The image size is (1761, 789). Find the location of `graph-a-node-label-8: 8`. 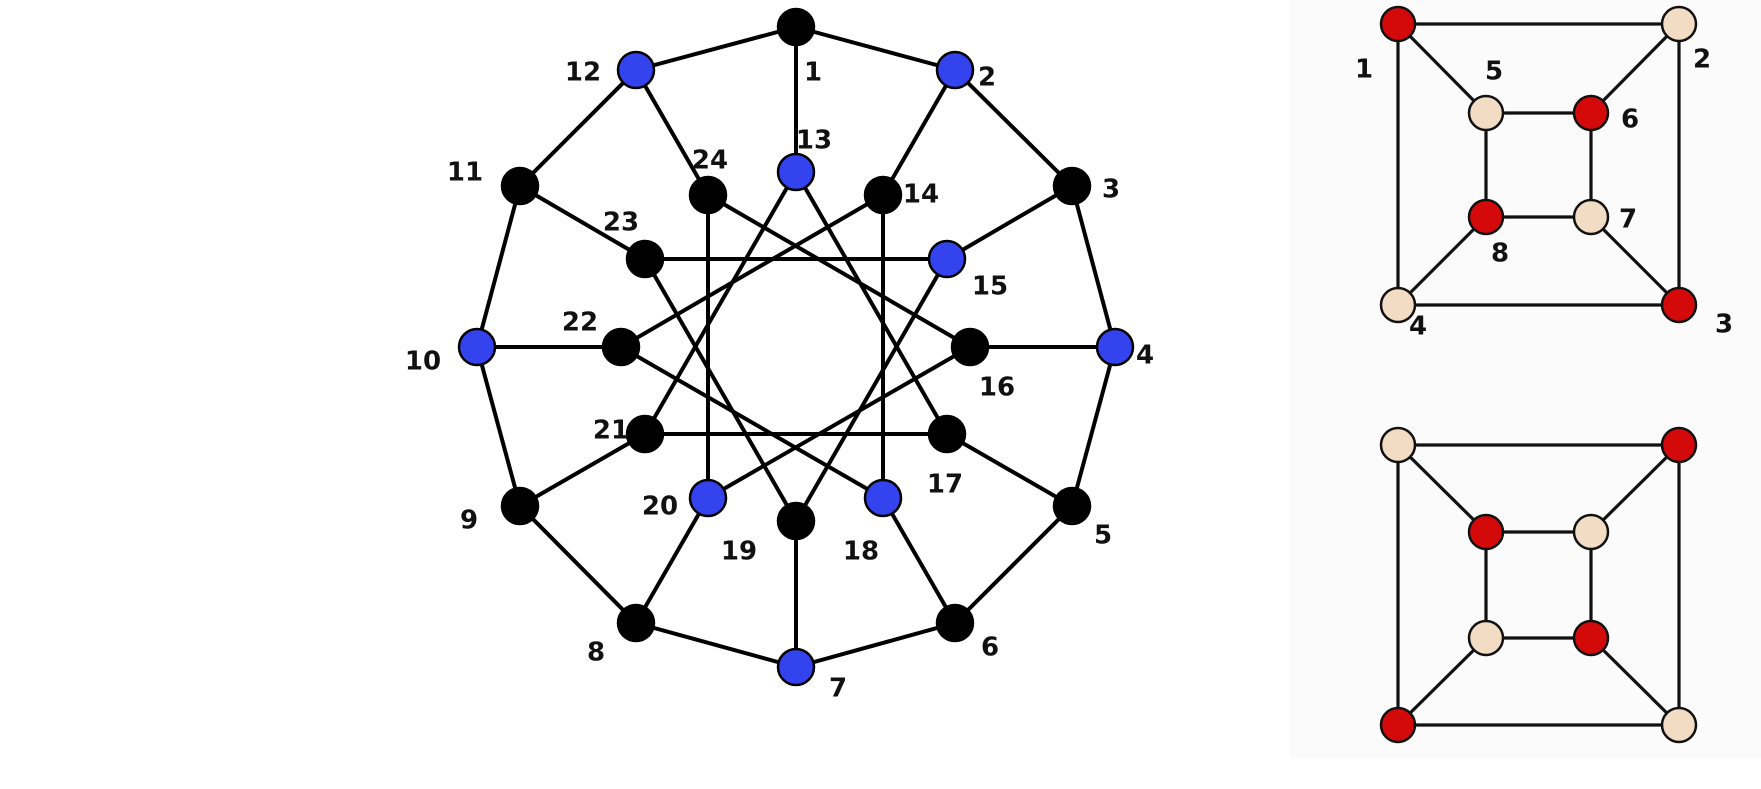

graph-a-node-label-8: 8 is located at coordinates (596, 653).